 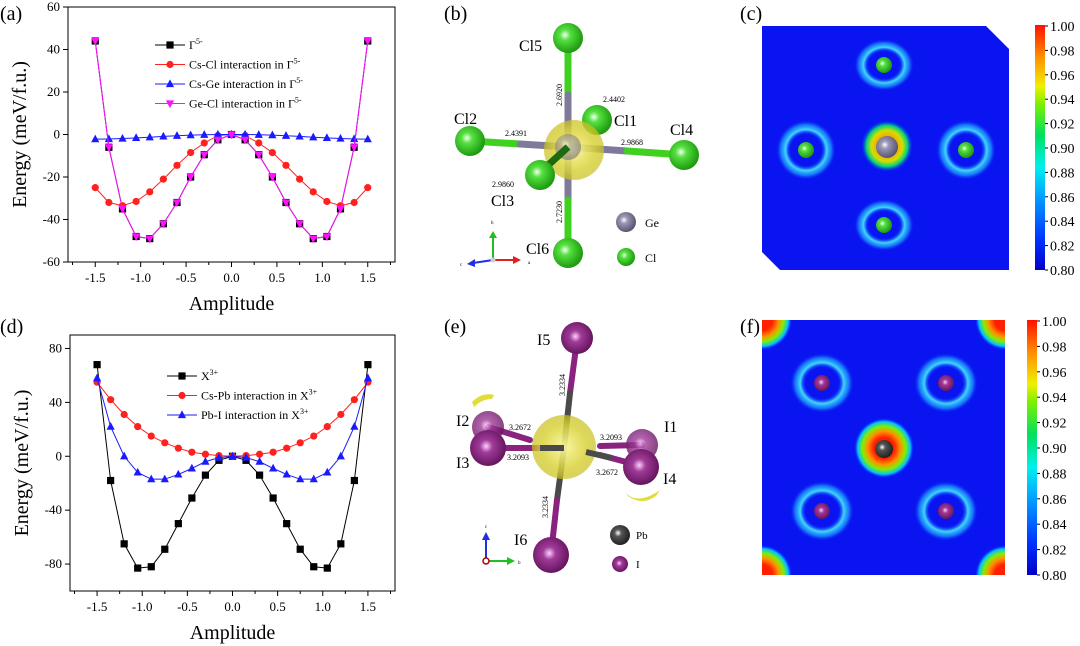 I want to click on atom-cl, so click(x=884, y=225).